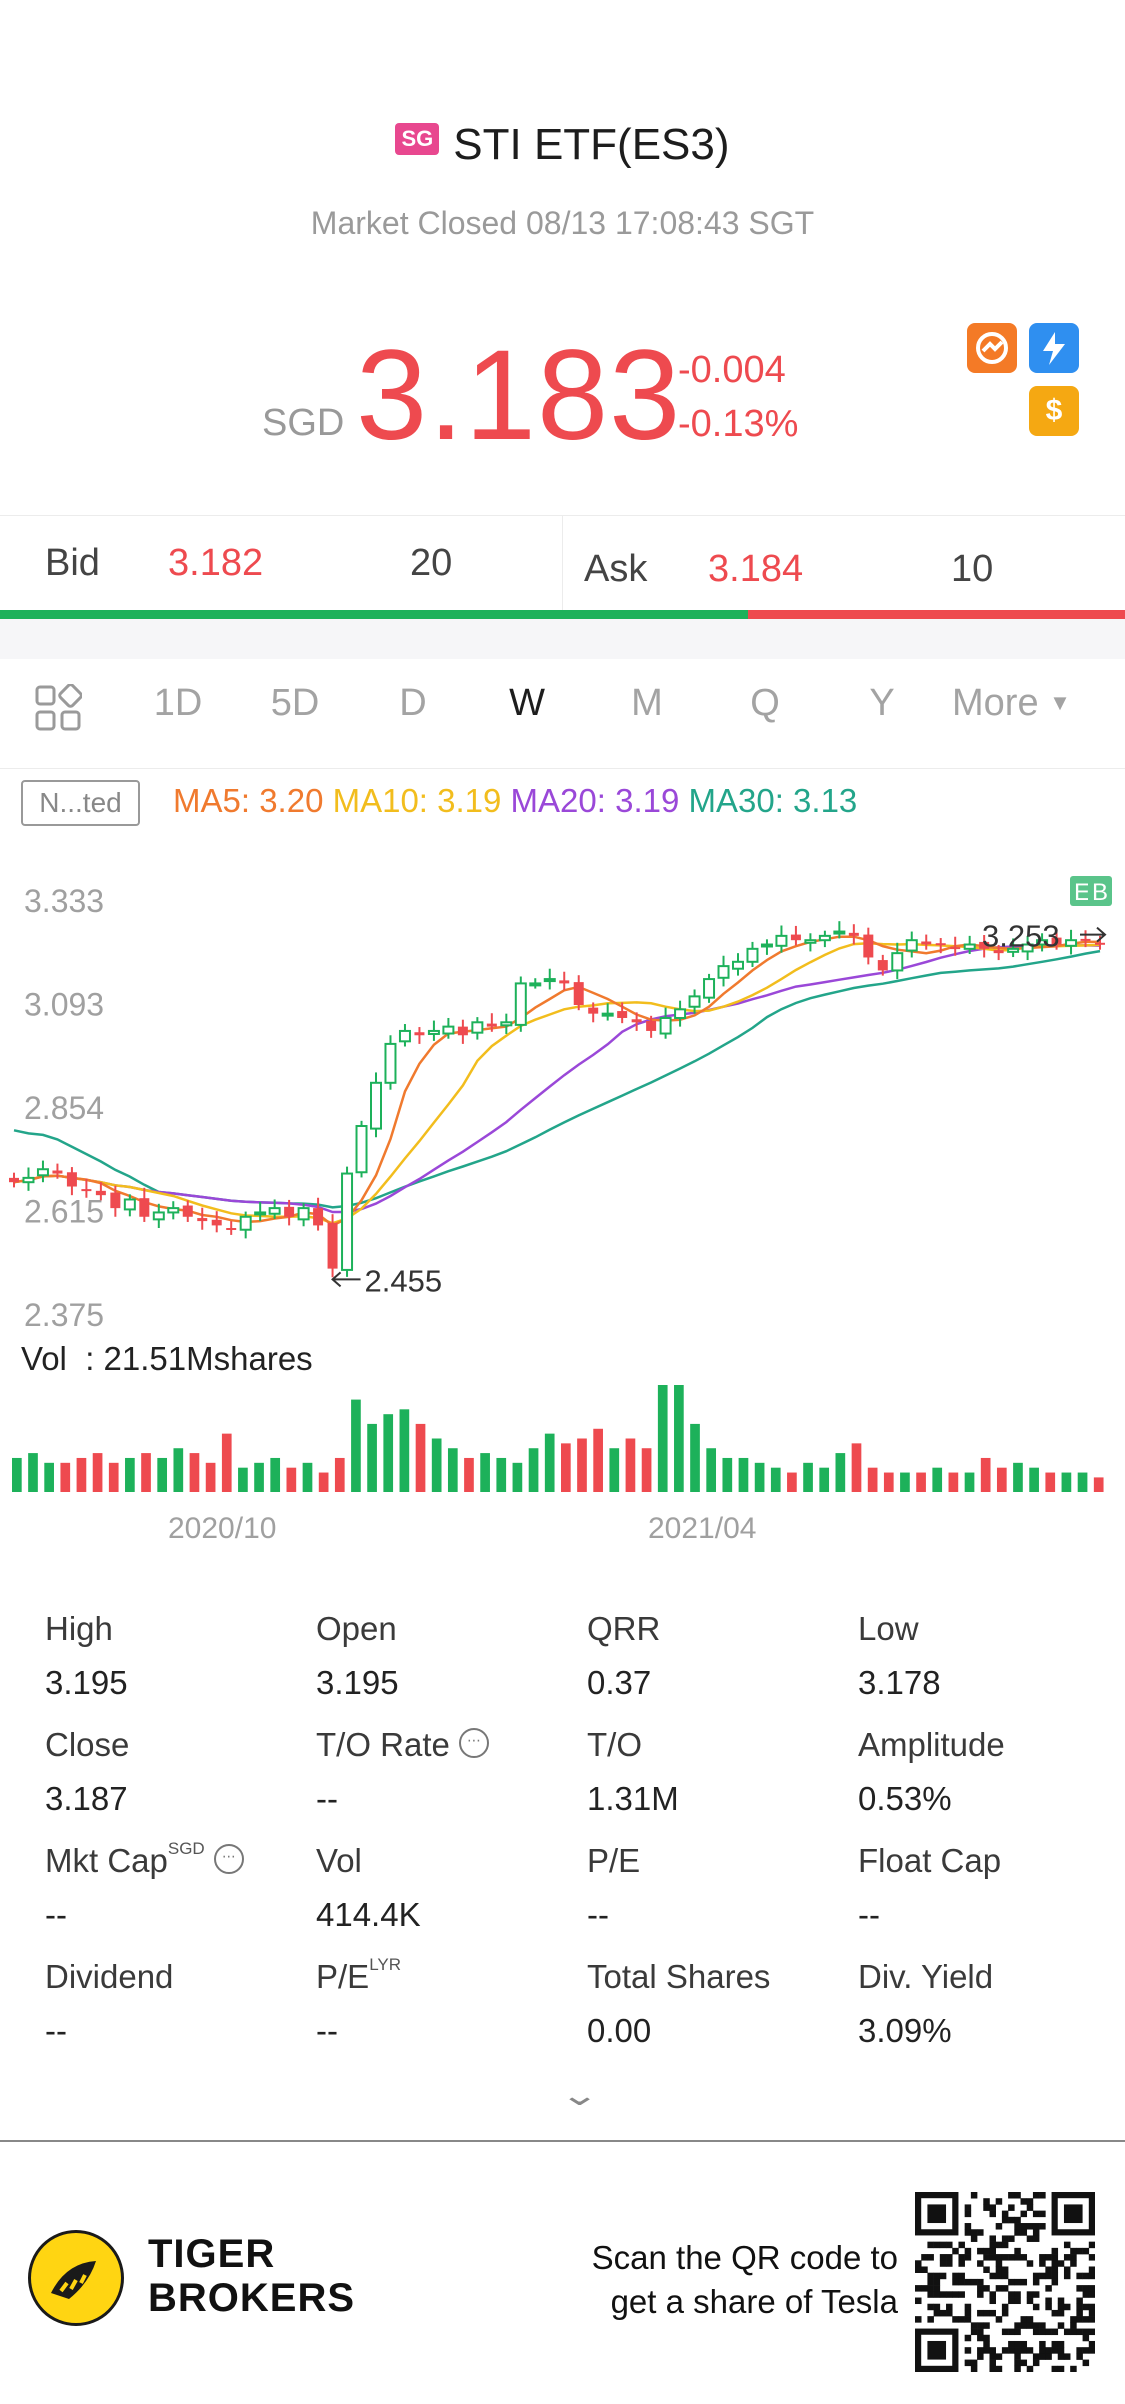  I want to click on tab-1d: 1D, so click(178, 703).